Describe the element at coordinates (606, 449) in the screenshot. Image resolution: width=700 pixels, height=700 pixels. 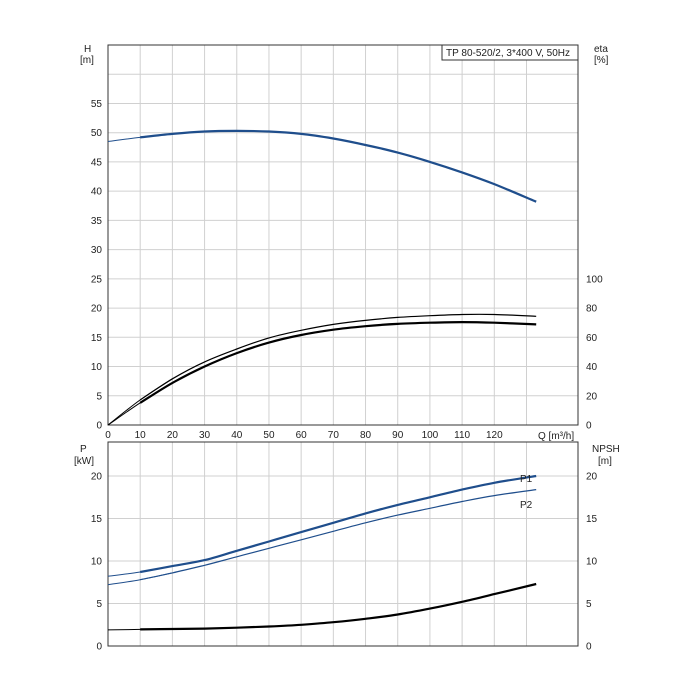
I see `npsh-axis-label: NPSH` at that location.